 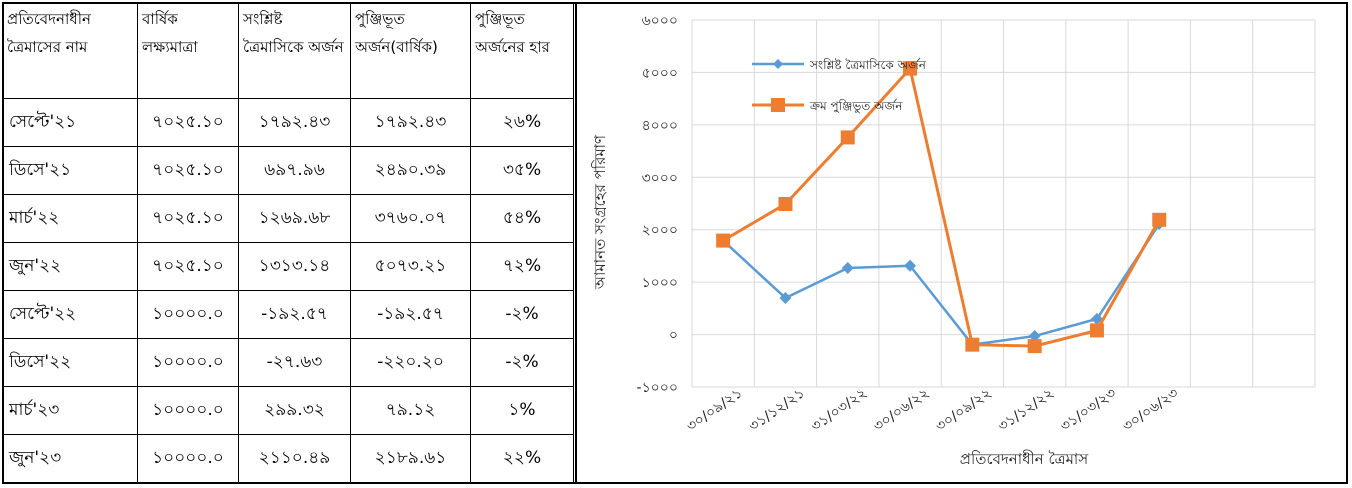 I want to click on cell-rate: ২২%, so click(x=522, y=458).